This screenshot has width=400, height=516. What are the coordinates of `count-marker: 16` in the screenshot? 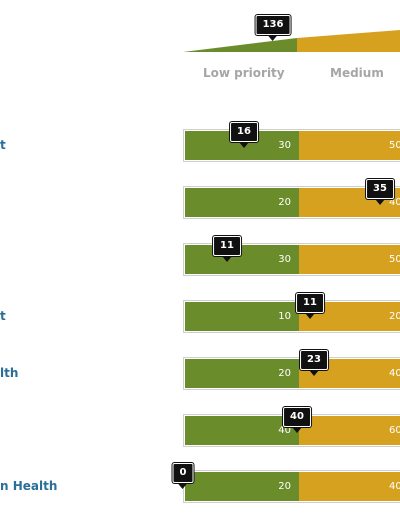 It's located at (244, 132).